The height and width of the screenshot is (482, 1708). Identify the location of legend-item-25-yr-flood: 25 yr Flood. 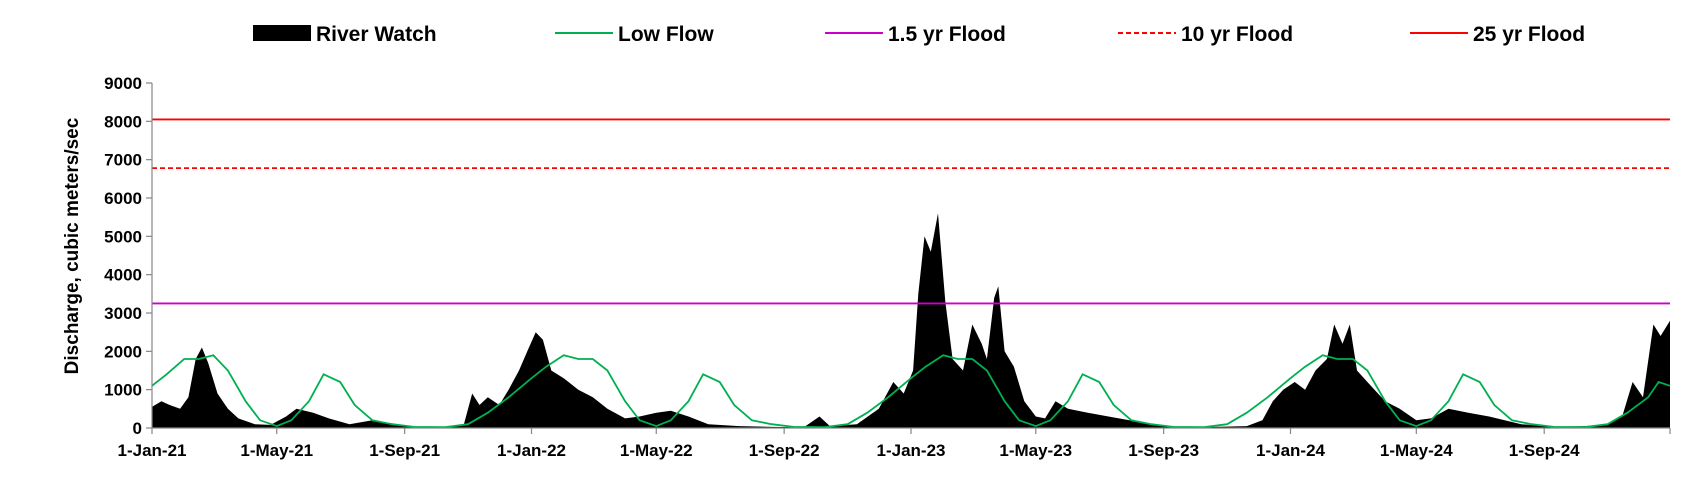
(1497, 34).